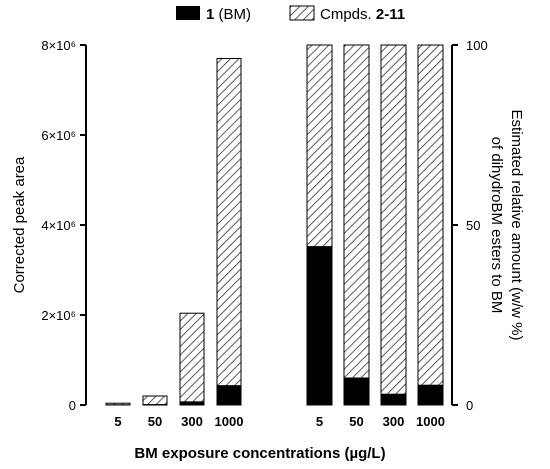 The width and height of the screenshot is (550, 469). Describe the element at coordinates (58, 135) in the screenshot. I see `left-y-tick-label: 6×10⁶` at that location.